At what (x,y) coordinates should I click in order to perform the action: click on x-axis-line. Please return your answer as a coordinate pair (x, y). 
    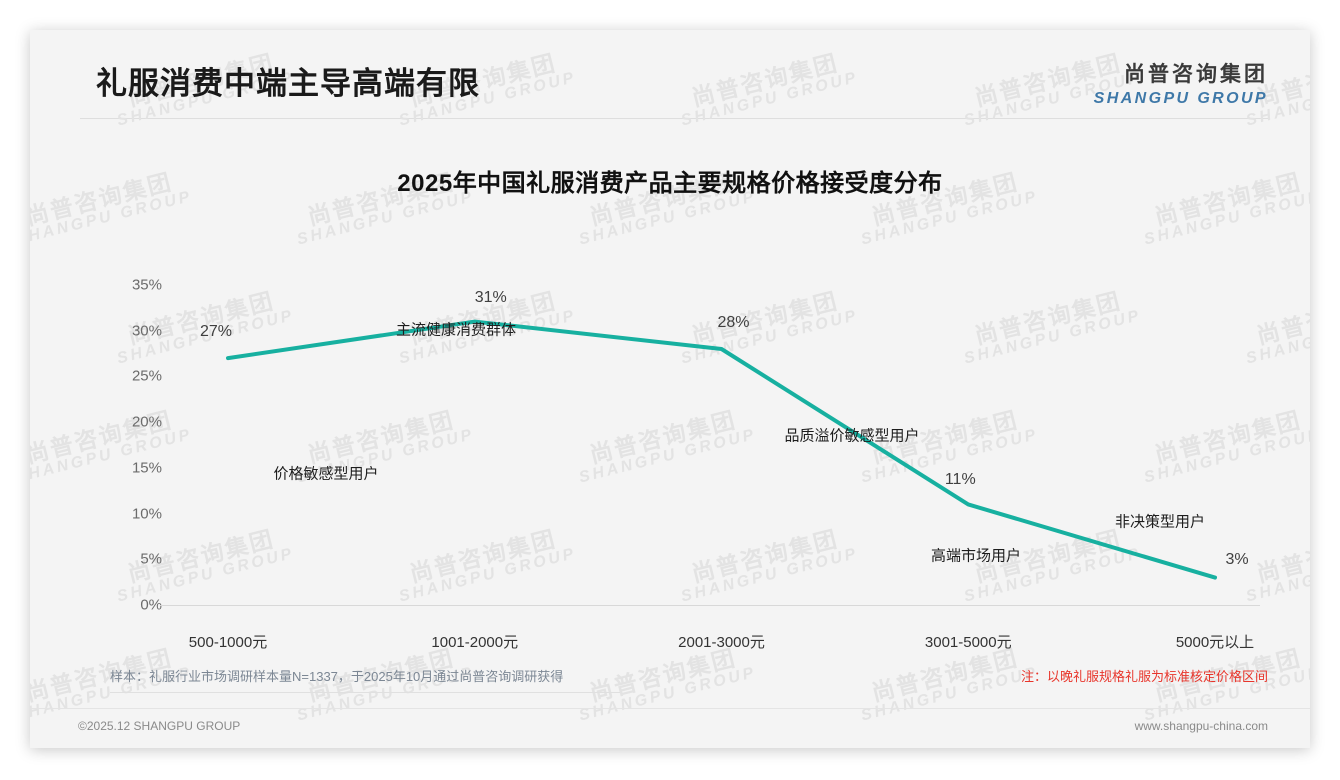
    Looking at the image, I should click on (710, 605).